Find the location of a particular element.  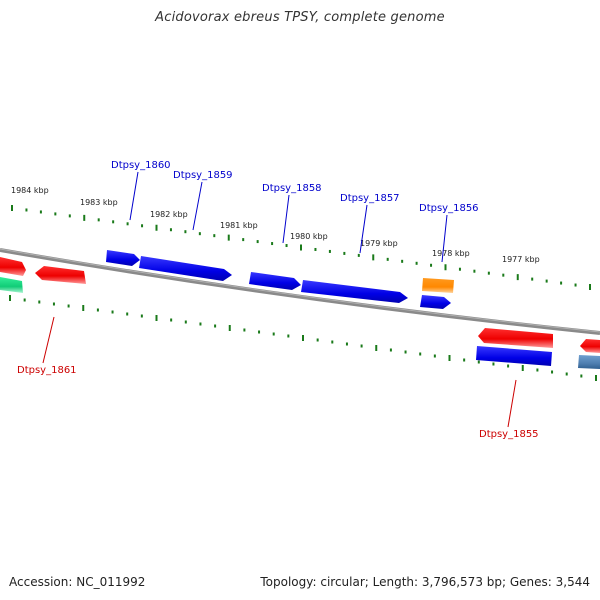

lower-tick-track is located at coordinates (303, 338).